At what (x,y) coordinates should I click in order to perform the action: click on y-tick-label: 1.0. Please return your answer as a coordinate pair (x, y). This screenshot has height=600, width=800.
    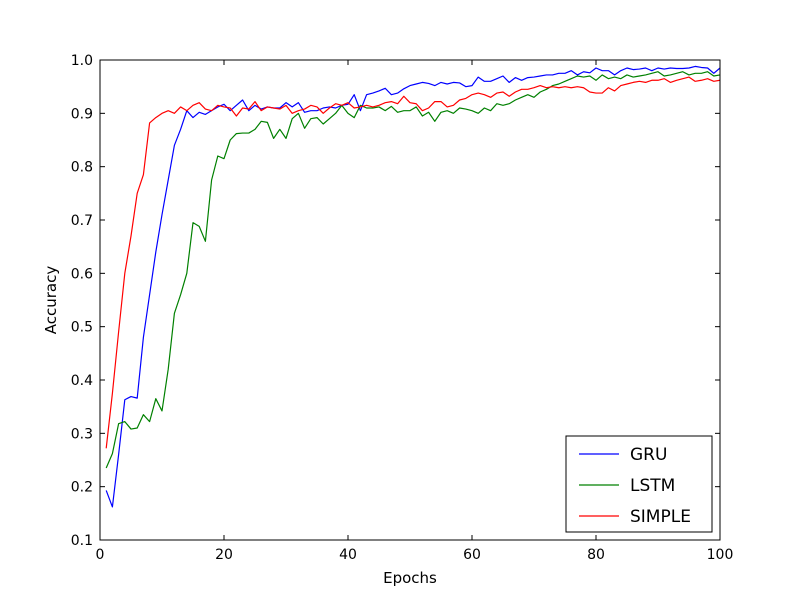
    Looking at the image, I should click on (82, 61).